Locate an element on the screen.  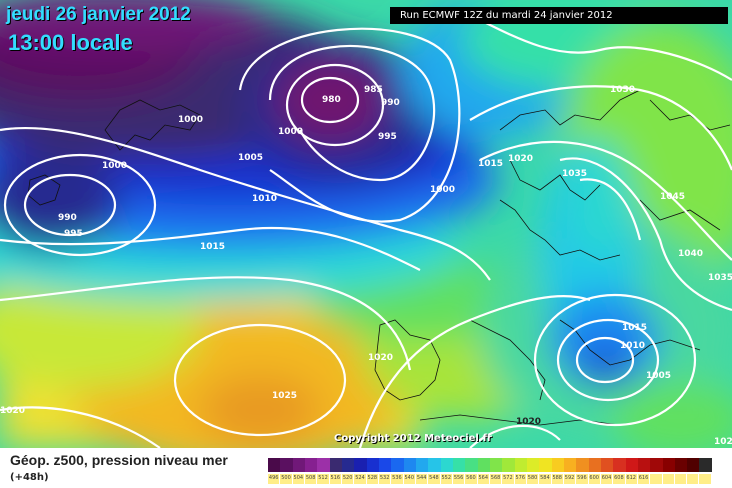
scale-label: 576 is located at coordinates (520, 479).